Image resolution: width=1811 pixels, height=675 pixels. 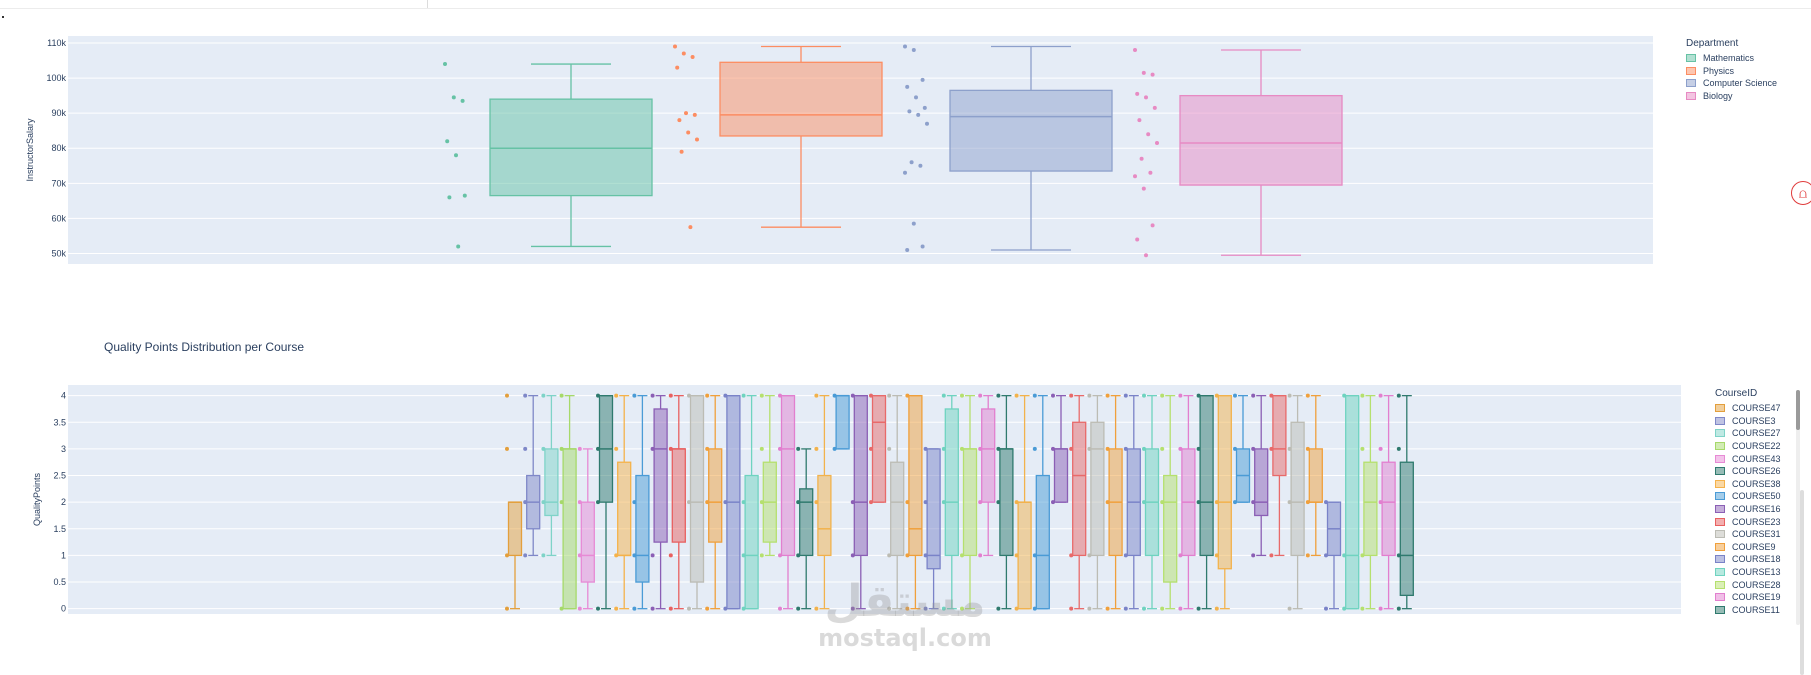 I want to click on legend-item: COURSE43, so click(x=1748, y=458).